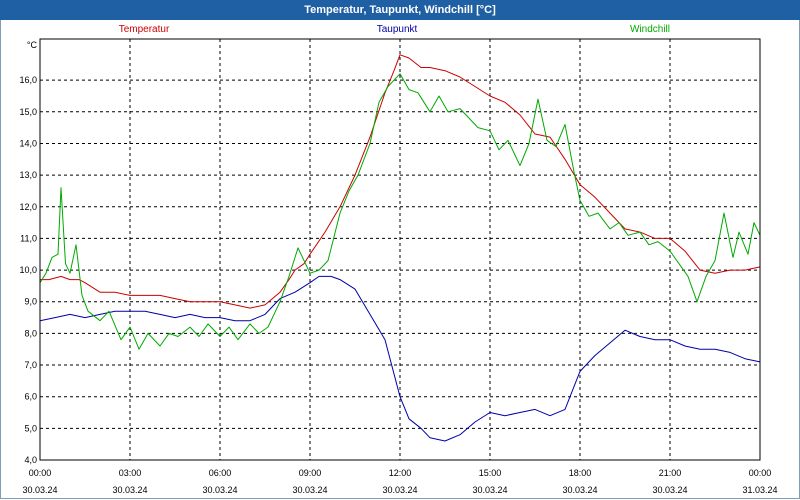 The width and height of the screenshot is (800, 500). I want to click on x-tick-date: 31.03.24, so click(759, 490).